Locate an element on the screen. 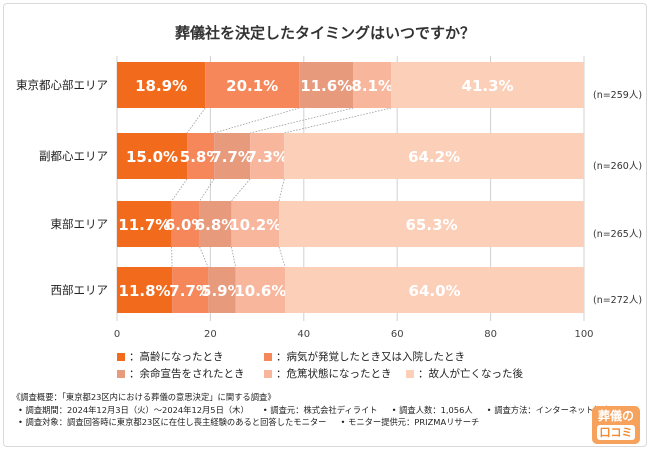 This screenshot has width=650, height=450. site-logo: 葬儀の 口コミ is located at coordinates (616, 425).